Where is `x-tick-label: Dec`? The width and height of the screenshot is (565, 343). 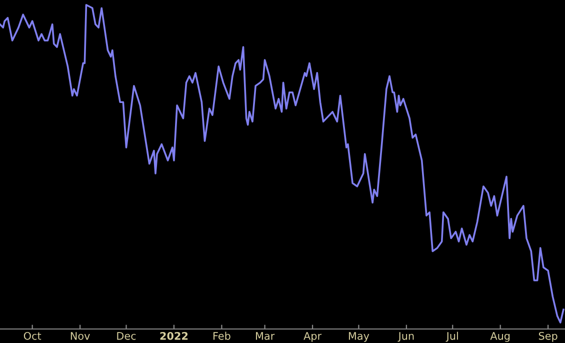 x-tick-label: Dec is located at coordinates (126, 336).